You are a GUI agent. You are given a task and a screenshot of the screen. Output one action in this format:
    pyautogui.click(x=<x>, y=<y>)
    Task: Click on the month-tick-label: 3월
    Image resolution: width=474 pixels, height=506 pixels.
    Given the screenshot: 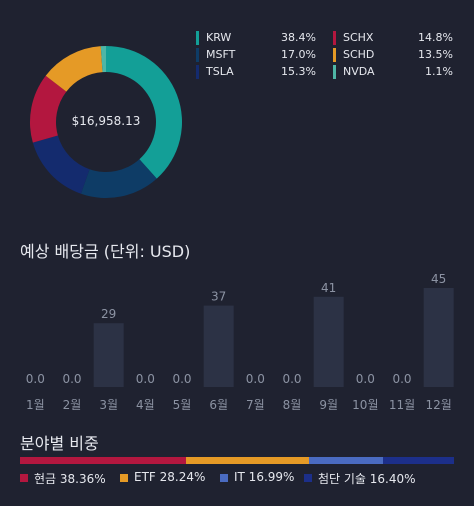 What is the action you would take?
    pyautogui.click(x=108, y=405)
    